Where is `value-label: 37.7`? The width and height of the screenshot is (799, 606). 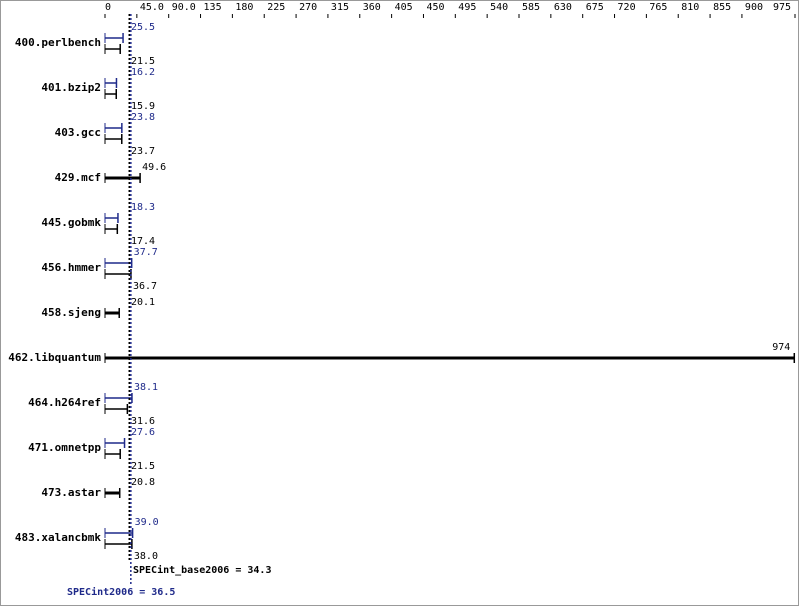
value-label: 37.7 is located at coordinates (146, 252).